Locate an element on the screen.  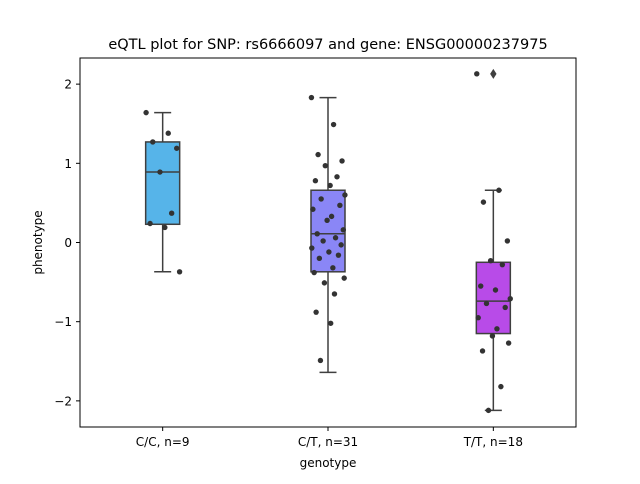
box-tt is located at coordinates (493, 298).